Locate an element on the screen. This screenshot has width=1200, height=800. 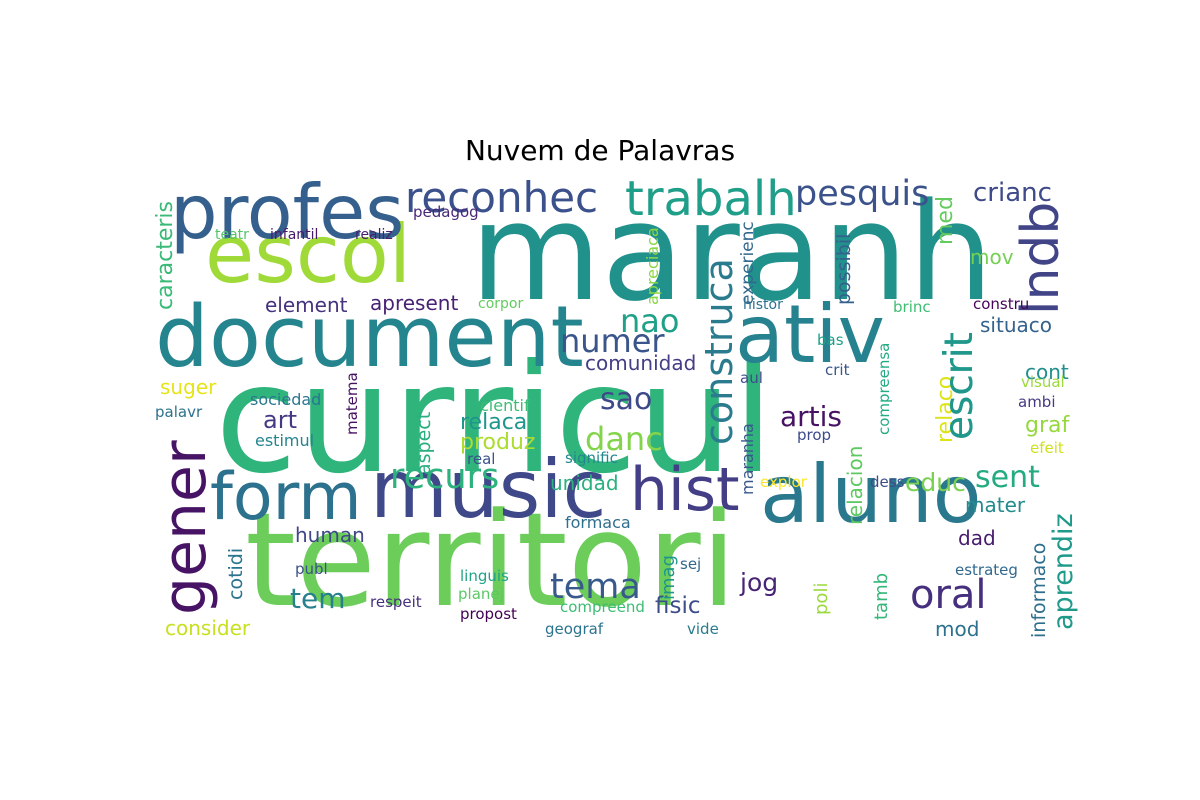
word-teatr: teatr is located at coordinates (232, 235).